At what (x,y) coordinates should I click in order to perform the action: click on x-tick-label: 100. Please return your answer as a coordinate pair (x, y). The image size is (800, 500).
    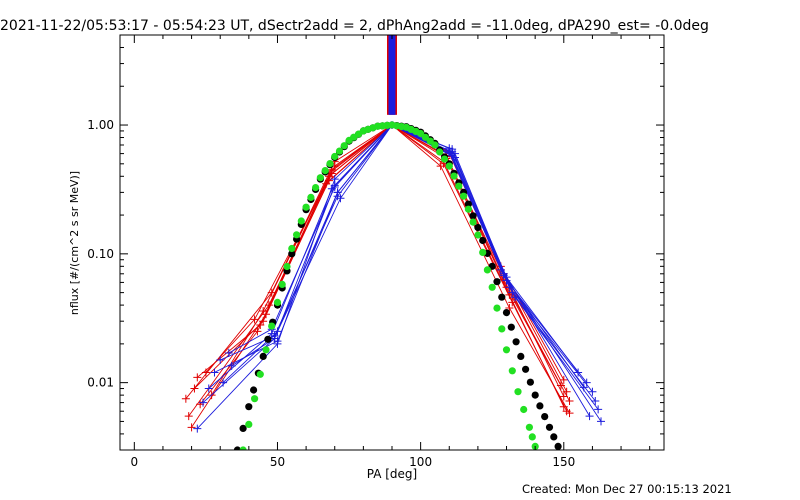
    Looking at the image, I should click on (420, 462).